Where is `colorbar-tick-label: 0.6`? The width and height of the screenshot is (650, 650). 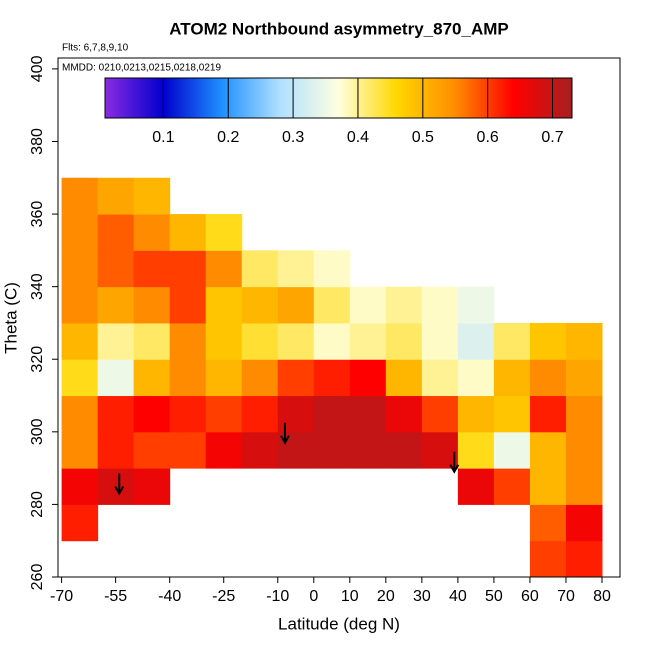 colorbar-tick-label: 0.6 is located at coordinates (488, 137).